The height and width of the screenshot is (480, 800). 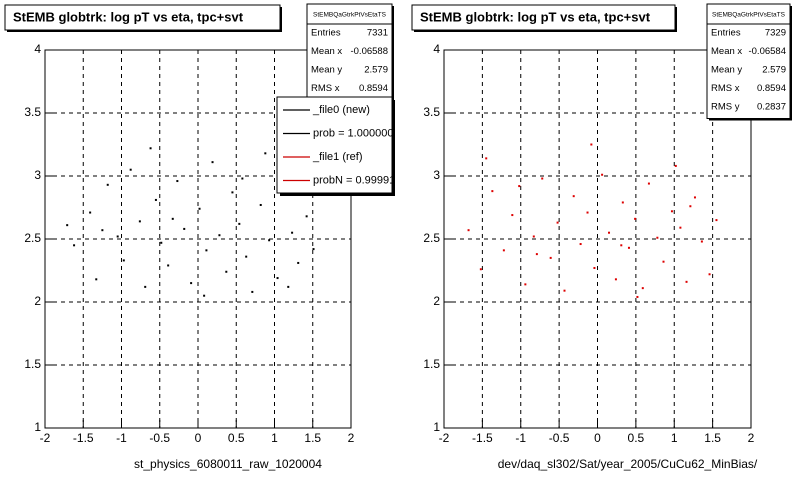 What do you see at coordinates (37, 427) in the screenshot?
I see `y-tick-label: 1` at bounding box center [37, 427].